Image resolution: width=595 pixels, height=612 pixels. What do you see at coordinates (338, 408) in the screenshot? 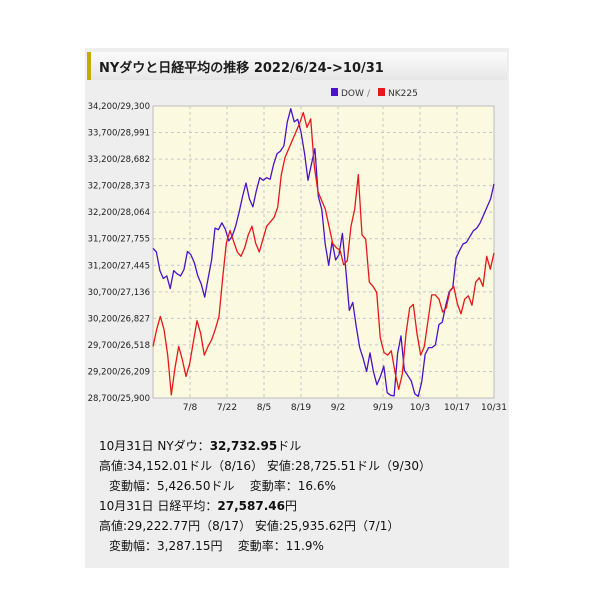
I see `x-tick-label: 9/2` at bounding box center [338, 408].